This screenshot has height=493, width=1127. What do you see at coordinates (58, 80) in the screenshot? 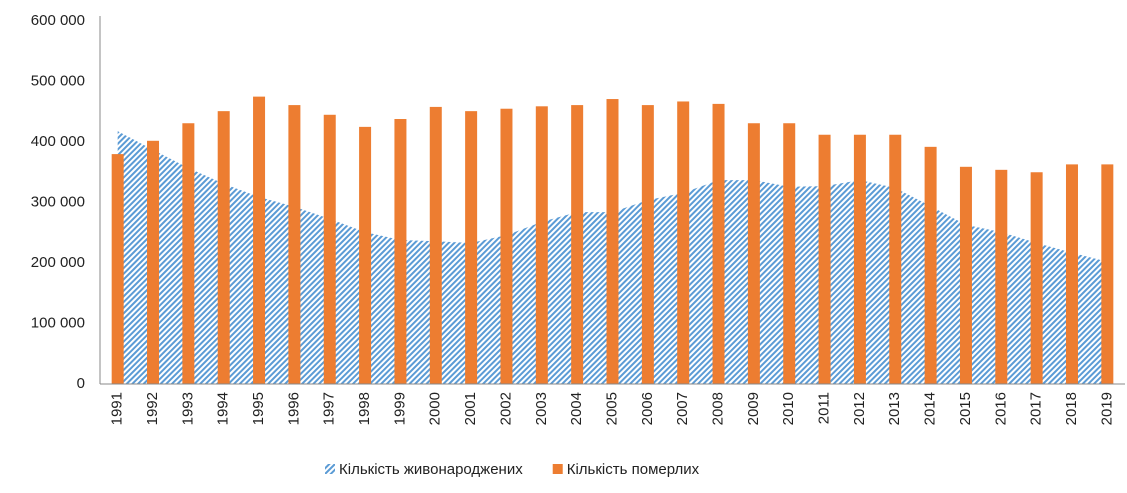
I see `y-tick-label: 500 000` at bounding box center [58, 80].